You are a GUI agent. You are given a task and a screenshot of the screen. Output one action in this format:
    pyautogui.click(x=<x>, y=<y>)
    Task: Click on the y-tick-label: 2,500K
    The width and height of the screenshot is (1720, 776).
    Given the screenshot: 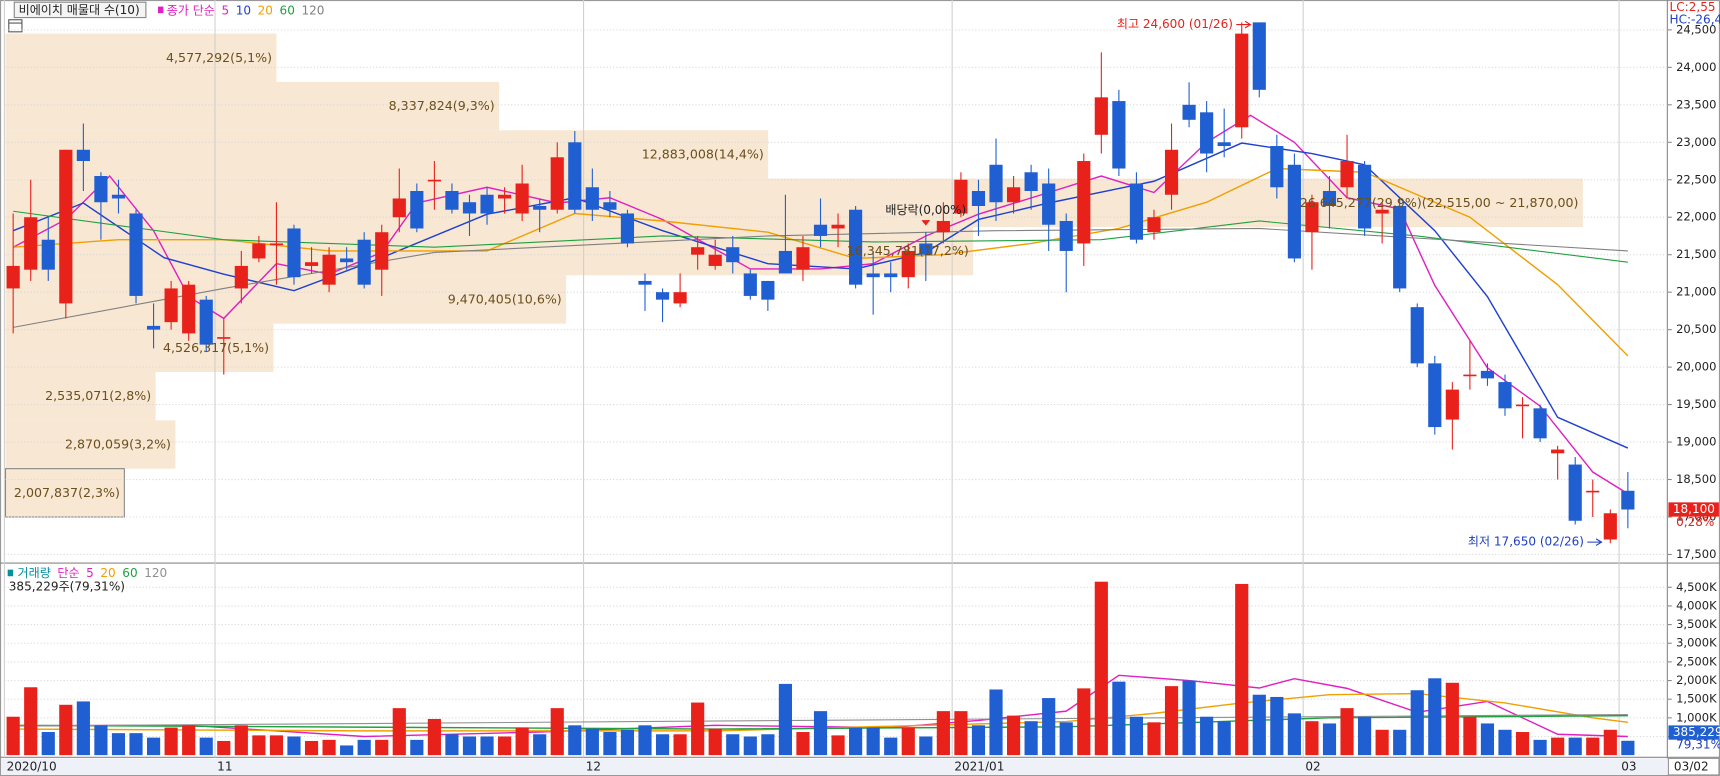 What is the action you would take?
    pyautogui.click(x=1696, y=661)
    